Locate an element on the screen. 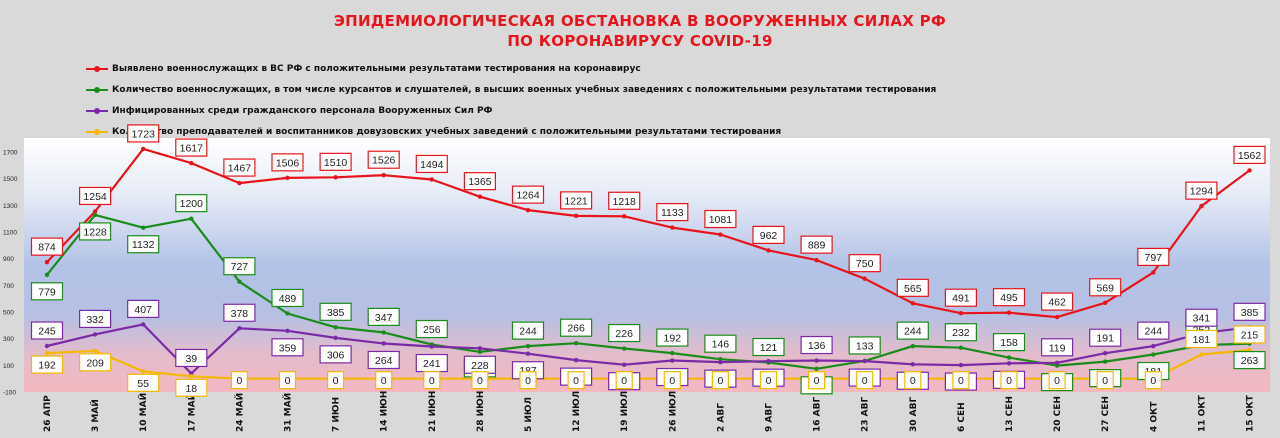 This screenshot has height=438, width=1280. series-detected-data-label: 495 is located at coordinates (1009, 297).